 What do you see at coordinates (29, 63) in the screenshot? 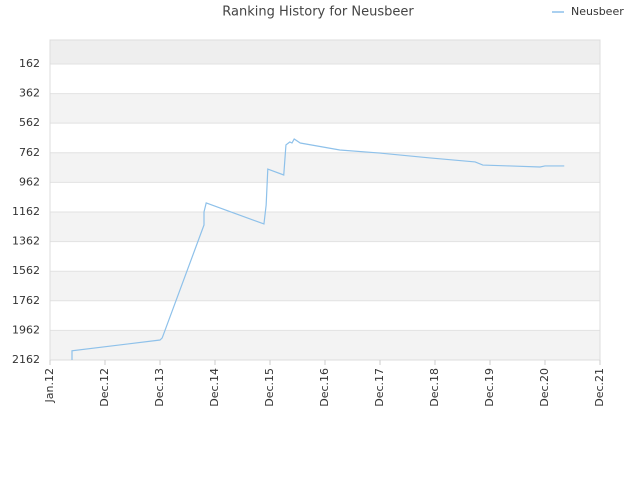
I see `y-tick-label: 162` at bounding box center [29, 63].